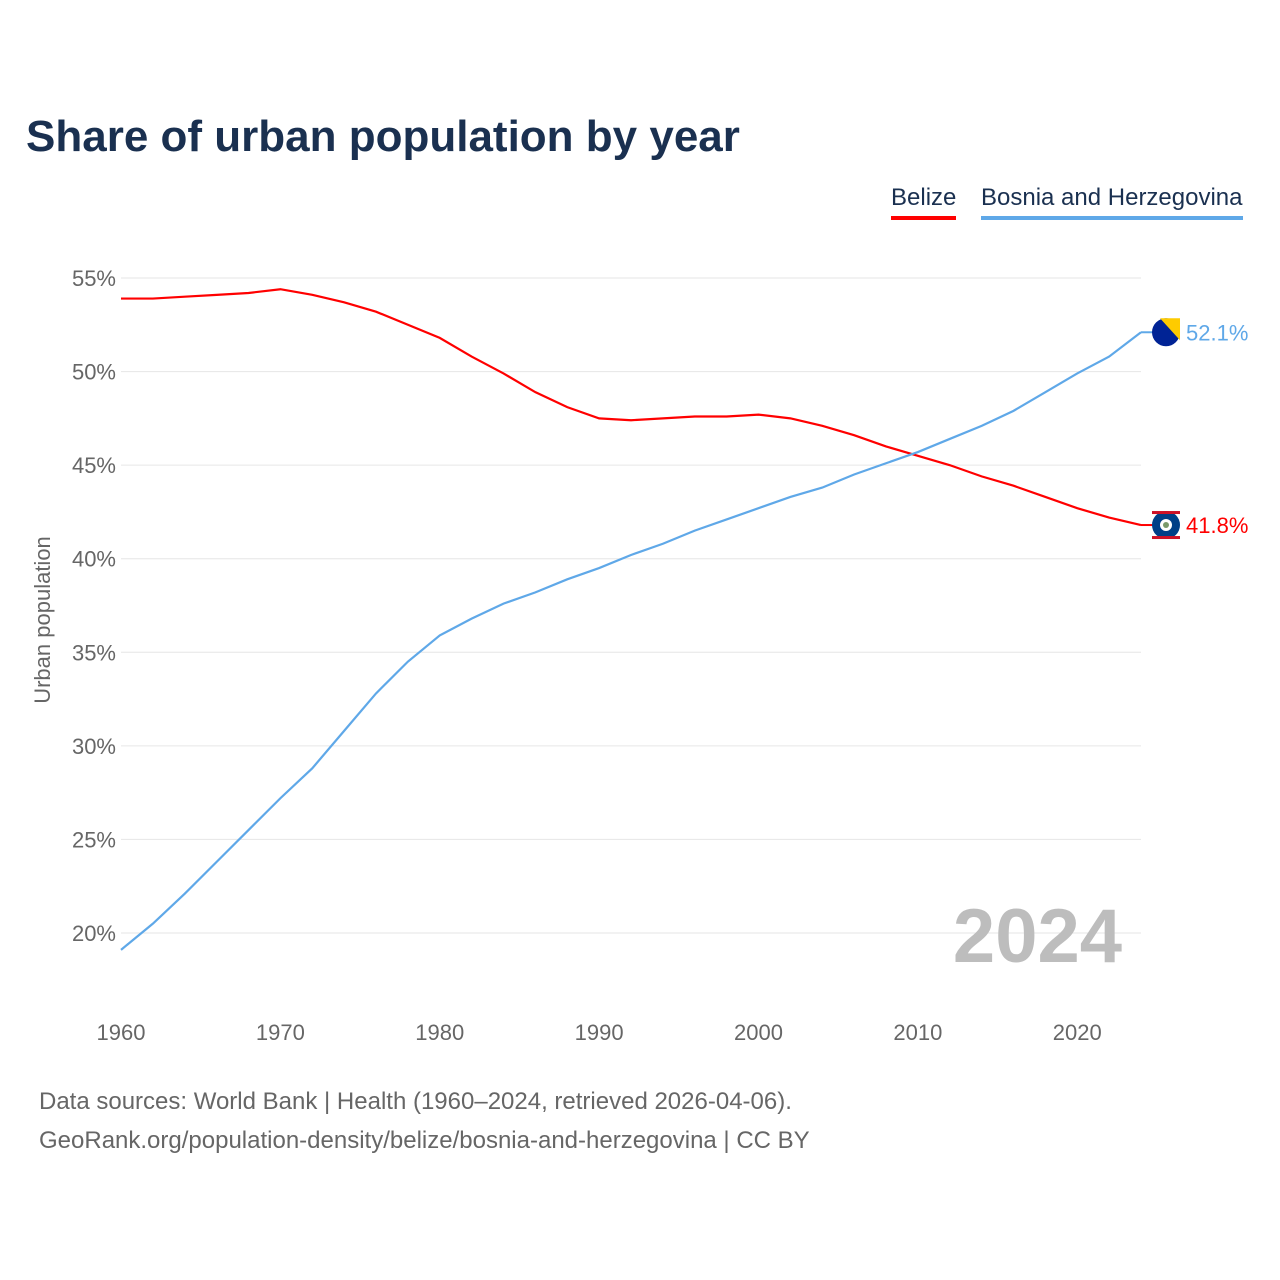 The height and width of the screenshot is (1280, 1280). What do you see at coordinates (94, 559) in the screenshot?
I see `y-tick-label: 40%` at bounding box center [94, 559].